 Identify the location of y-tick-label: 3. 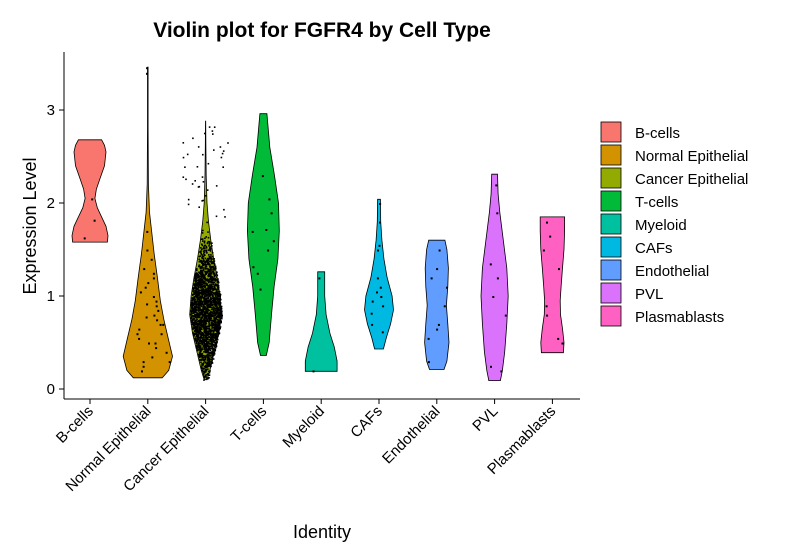
(51, 110).